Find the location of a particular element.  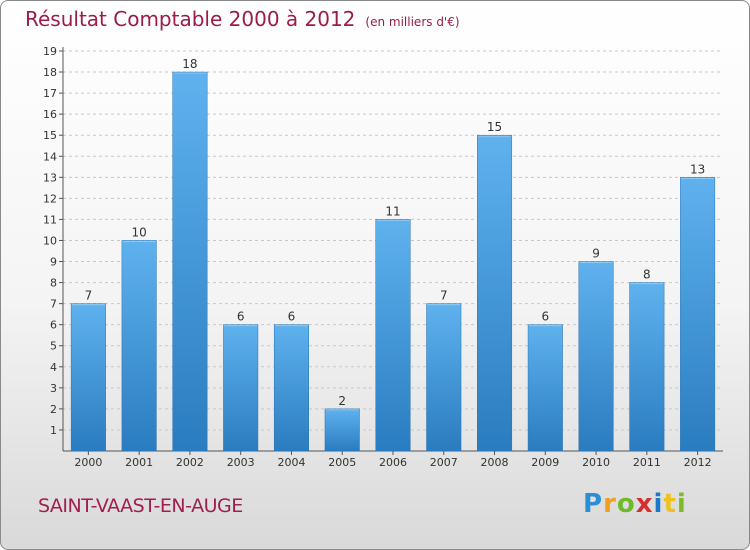

y-tick-label: 5 is located at coordinates (53, 346).